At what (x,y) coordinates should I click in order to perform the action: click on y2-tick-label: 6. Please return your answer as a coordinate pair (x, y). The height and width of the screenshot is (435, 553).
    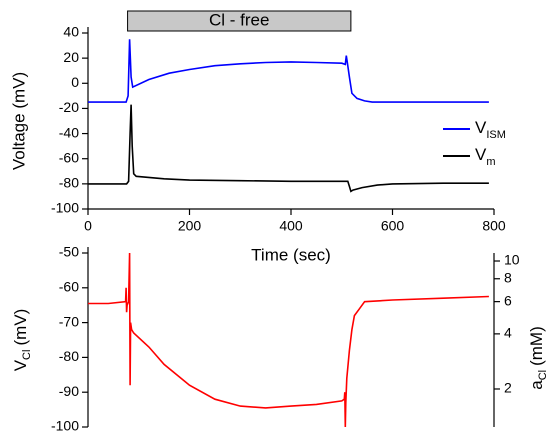
    Looking at the image, I should click on (508, 300).